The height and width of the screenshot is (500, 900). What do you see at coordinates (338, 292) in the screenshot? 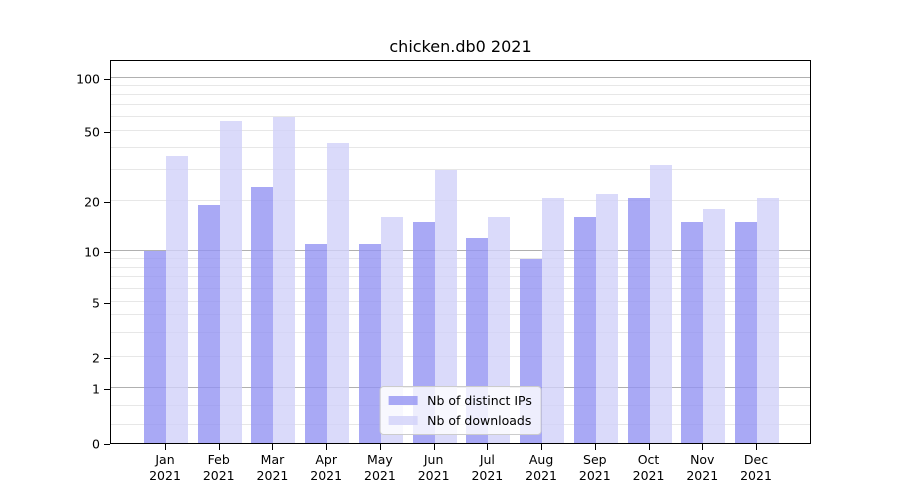
I see `bar-downloads-apr-2021` at bounding box center [338, 292].